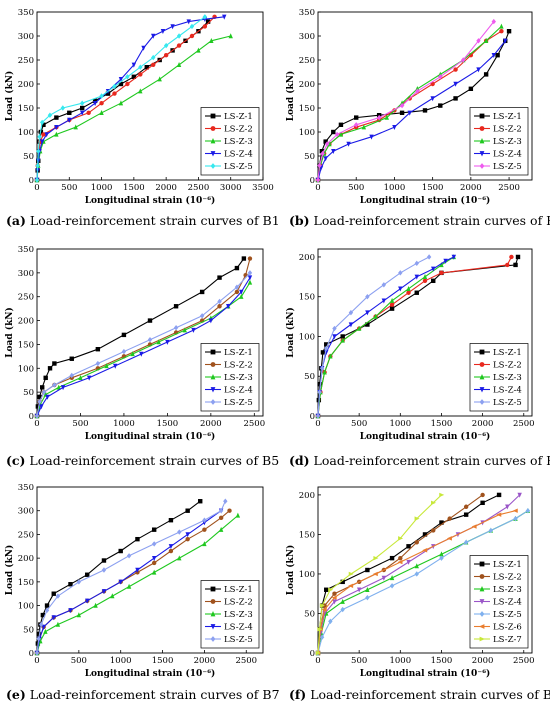  What do you see at coordinates (238, 391) in the screenshot?
I see `legend-label: LS-Z-4` at bounding box center [238, 391].